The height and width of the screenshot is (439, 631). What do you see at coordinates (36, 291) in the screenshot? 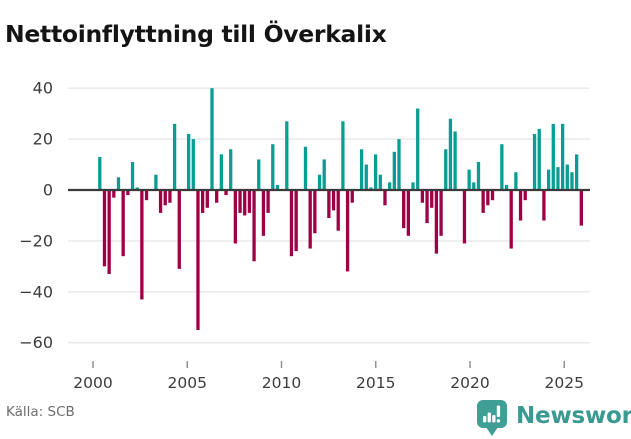
I see `y-tick-label: −40` at bounding box center [36, 291].